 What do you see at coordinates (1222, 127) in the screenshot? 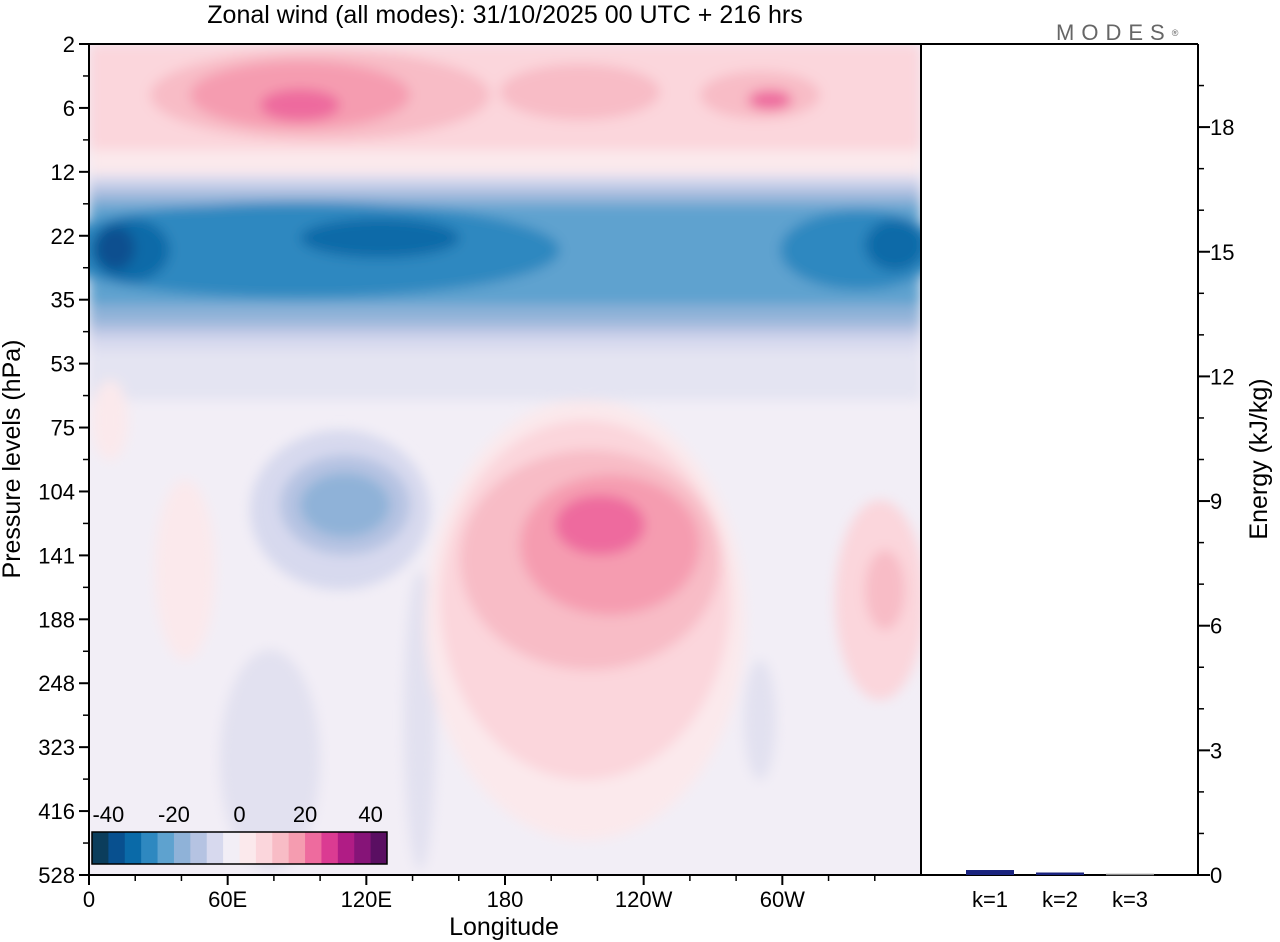
I see `energy-tick-label-6: 18` at bounding box center [1222, 127].